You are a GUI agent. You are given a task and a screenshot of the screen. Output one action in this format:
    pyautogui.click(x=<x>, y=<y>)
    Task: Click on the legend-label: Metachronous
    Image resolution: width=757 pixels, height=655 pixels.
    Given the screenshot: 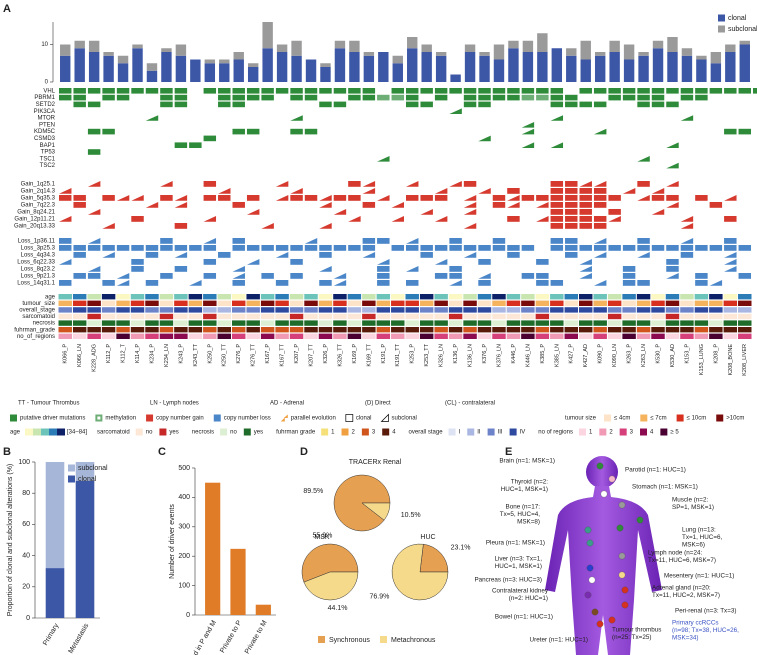 What is the action you would take?
    pyautogui.click(x=413, y=640)
    